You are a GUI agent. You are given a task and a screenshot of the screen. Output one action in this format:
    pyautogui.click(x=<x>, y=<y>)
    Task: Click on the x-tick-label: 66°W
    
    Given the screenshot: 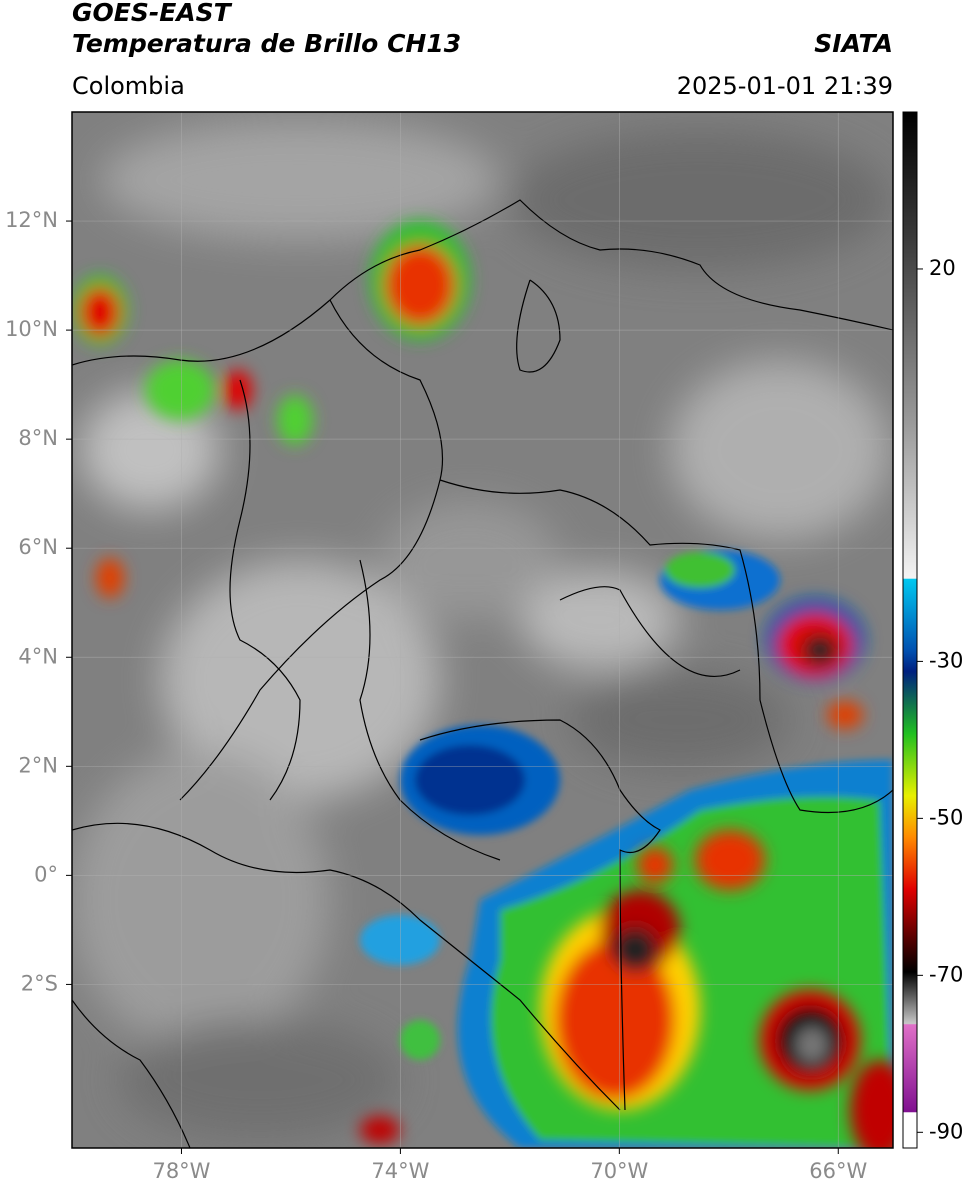 What is the action you would take?
    pyautogui.click(x=838, y=1171)
    